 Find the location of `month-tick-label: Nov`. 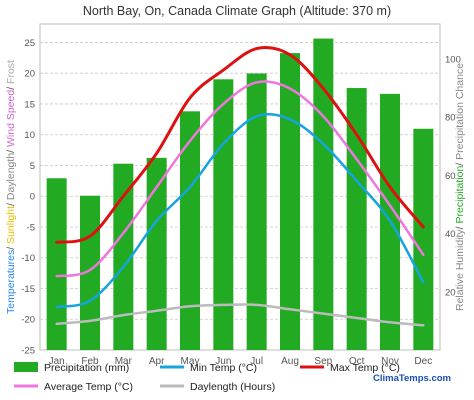

month-tick-label: Nov is located at coordinates (390, 361).